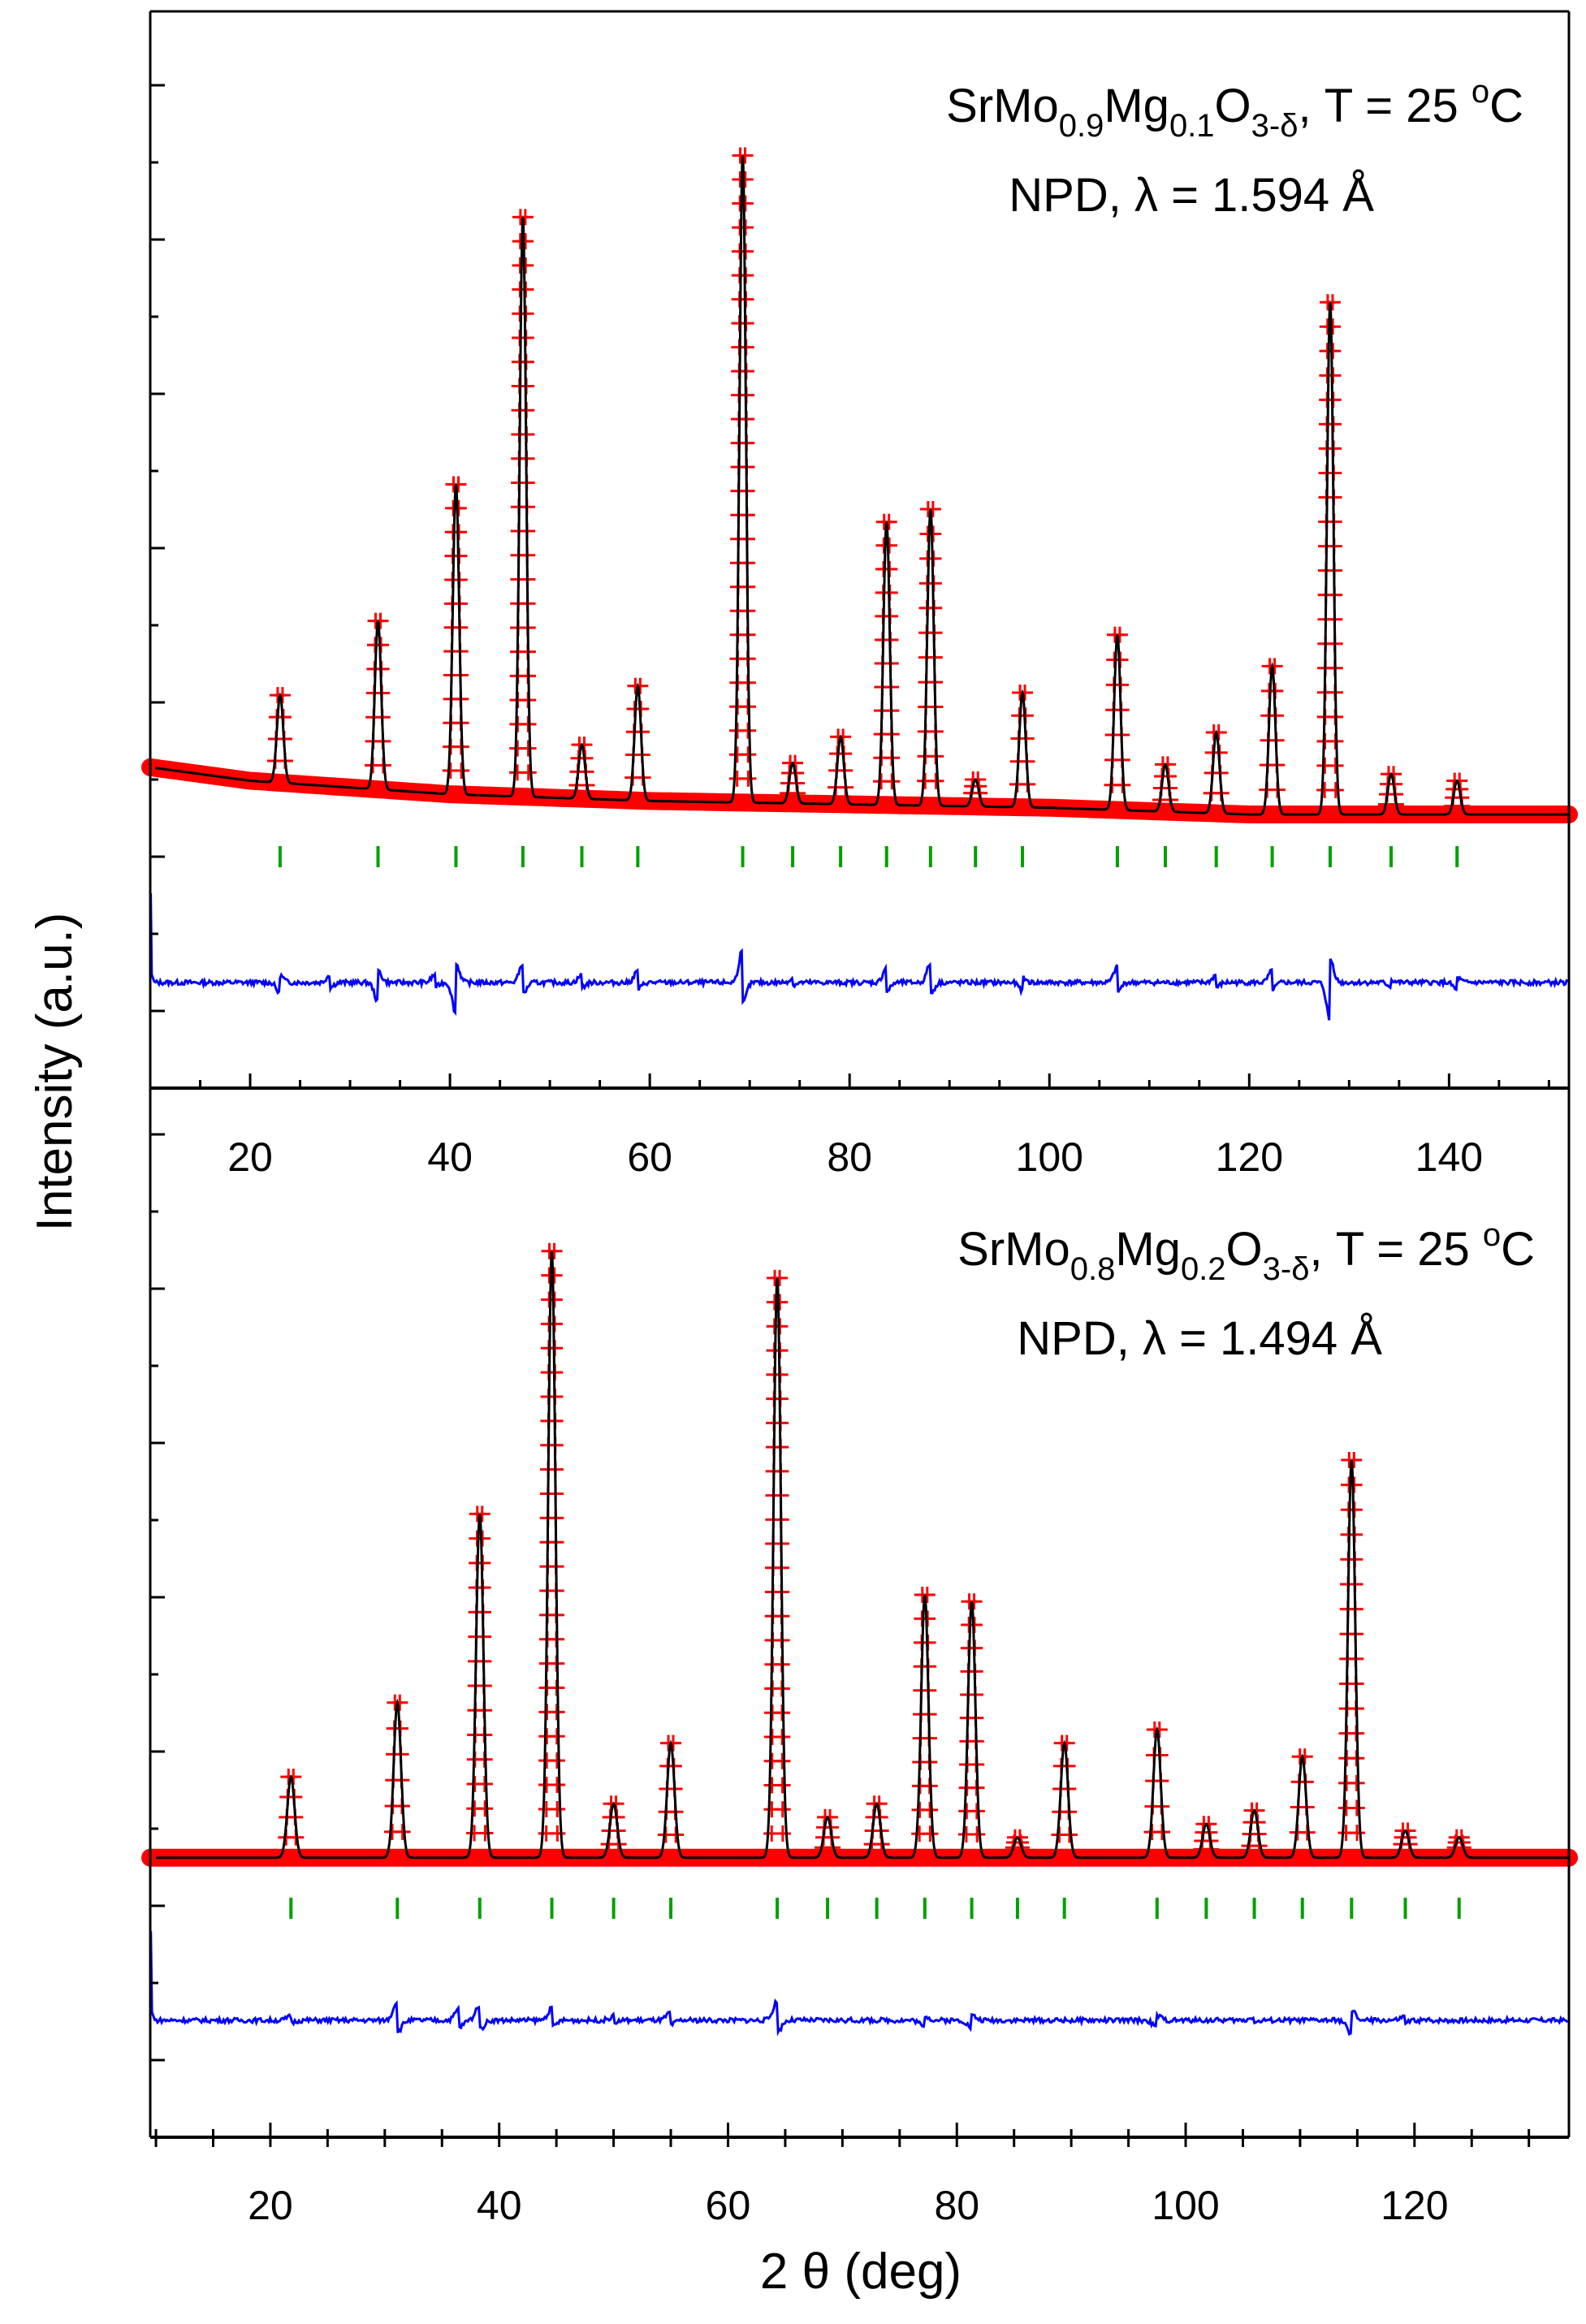  What do you see at coordinates (849, 1157) in the screenshot?
I see `top-x-tick-label-3: 80` at bounding box center [849, 1157].